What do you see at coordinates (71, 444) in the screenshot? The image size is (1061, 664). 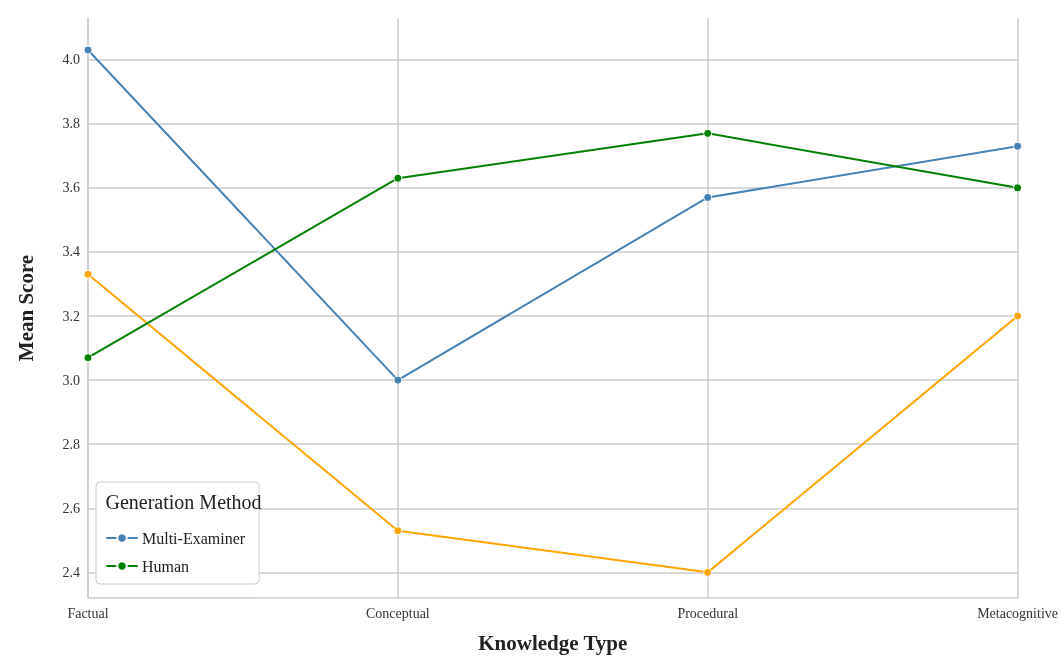 I see `y-tick-label: 2.8` at bounding box center [71, 444].